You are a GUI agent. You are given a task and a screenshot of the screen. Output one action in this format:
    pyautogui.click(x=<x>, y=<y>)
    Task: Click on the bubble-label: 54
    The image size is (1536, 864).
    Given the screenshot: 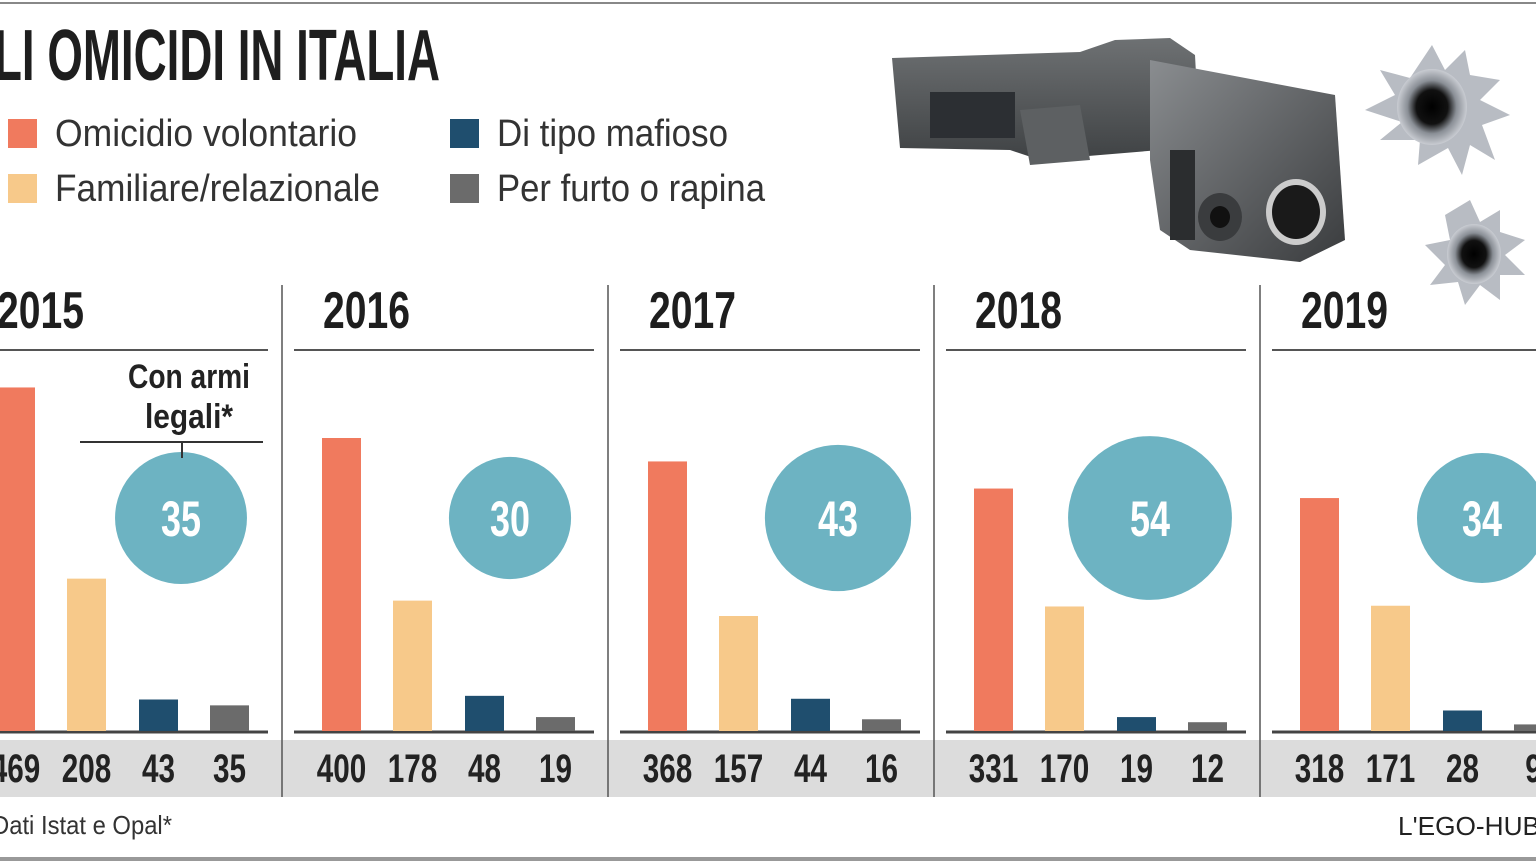 What is the action you would take?
    pyautogui.click(x=1150, y=519)
    